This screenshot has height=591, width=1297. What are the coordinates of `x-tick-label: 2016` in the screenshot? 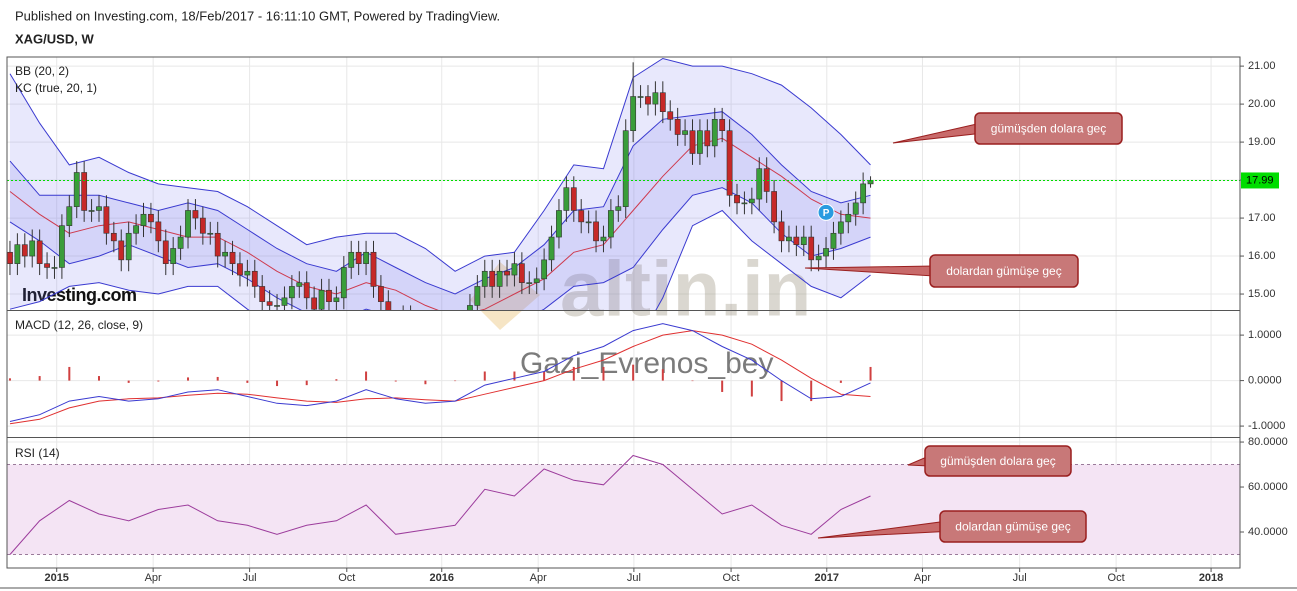 It's located at (441, 578).